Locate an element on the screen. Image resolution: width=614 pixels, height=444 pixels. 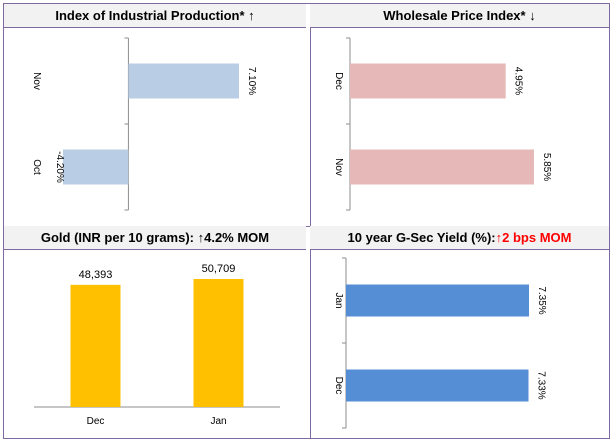
gsec-chart: Jan 7.35% Dec 7.33% is located at coordinates (440, 343).